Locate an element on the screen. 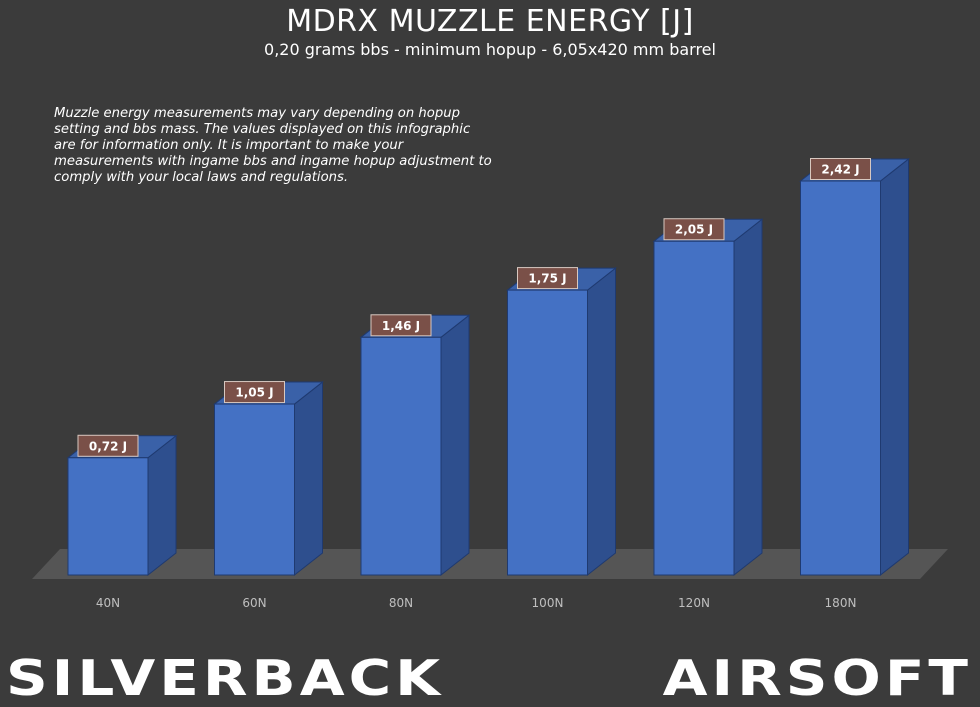  data-label-text: 1,46 J is located at coordinates (401, 326).